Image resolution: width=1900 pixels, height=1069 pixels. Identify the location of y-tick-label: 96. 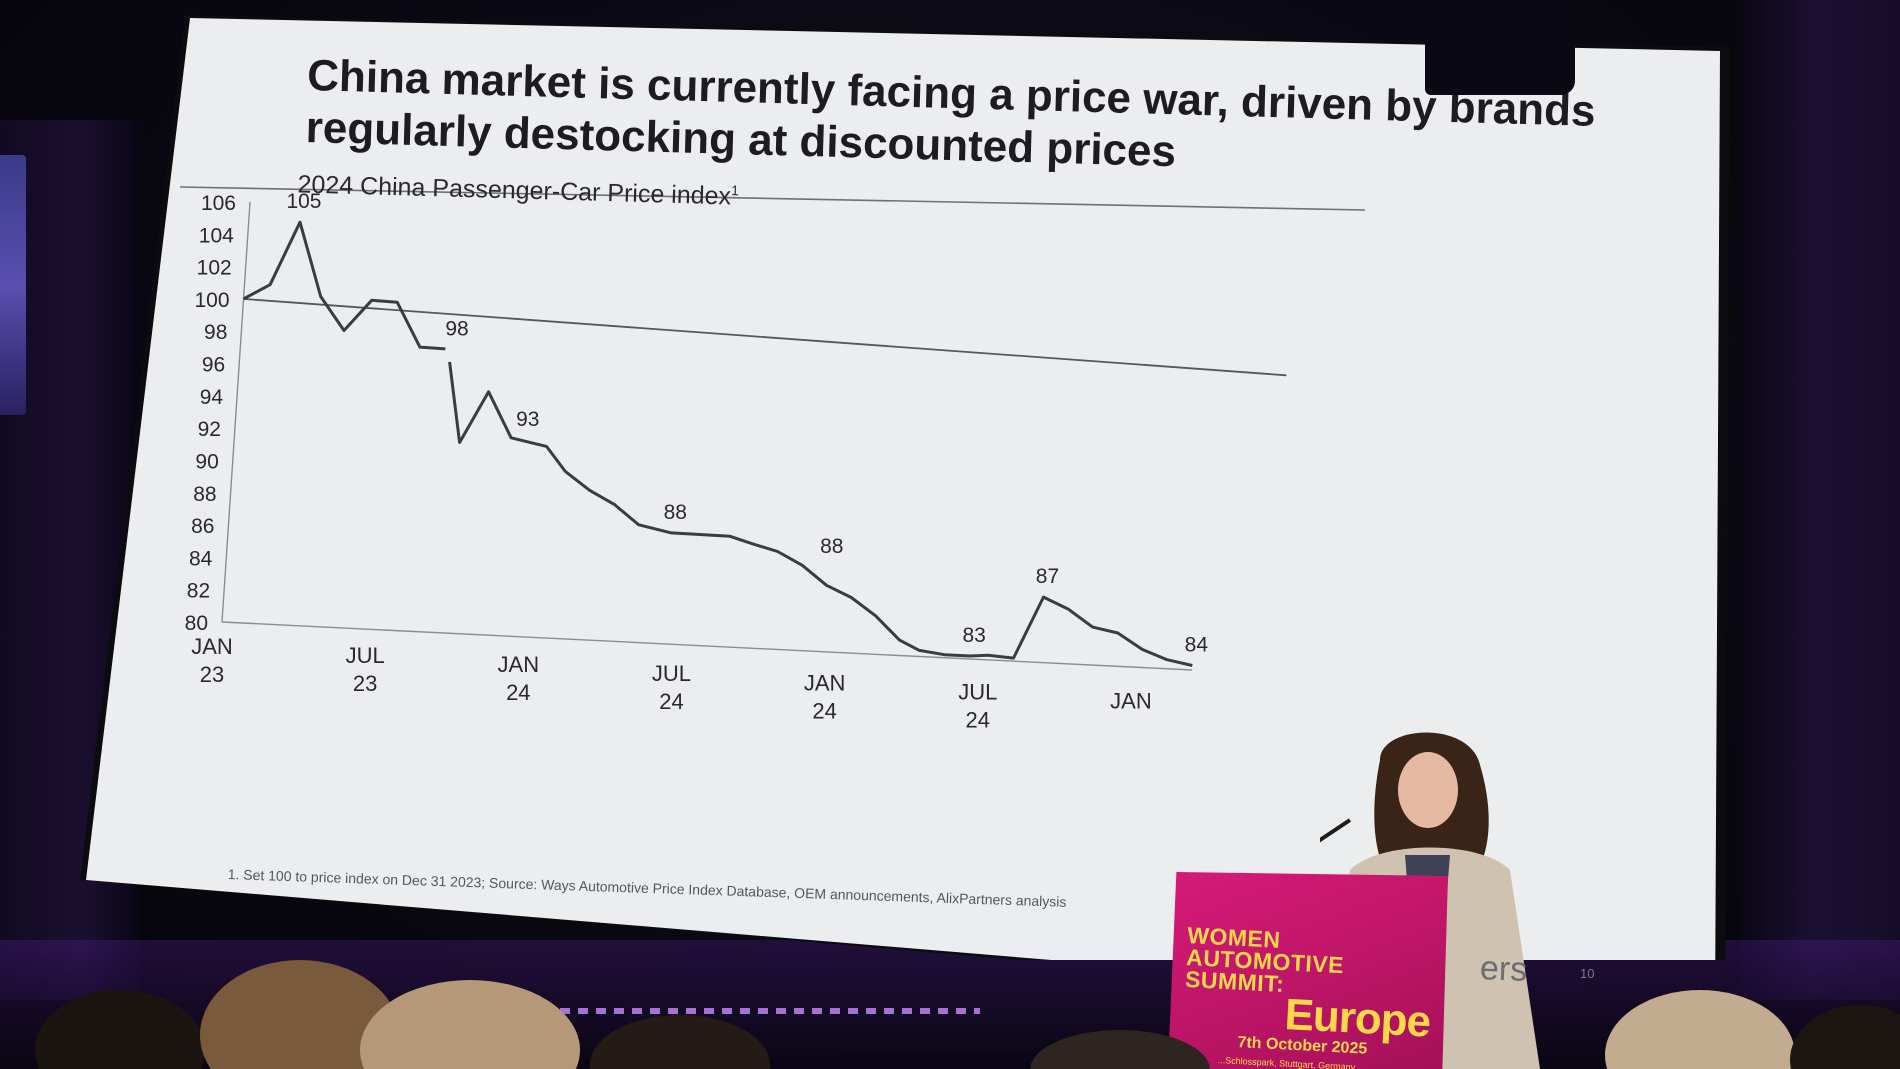
(213, 365).